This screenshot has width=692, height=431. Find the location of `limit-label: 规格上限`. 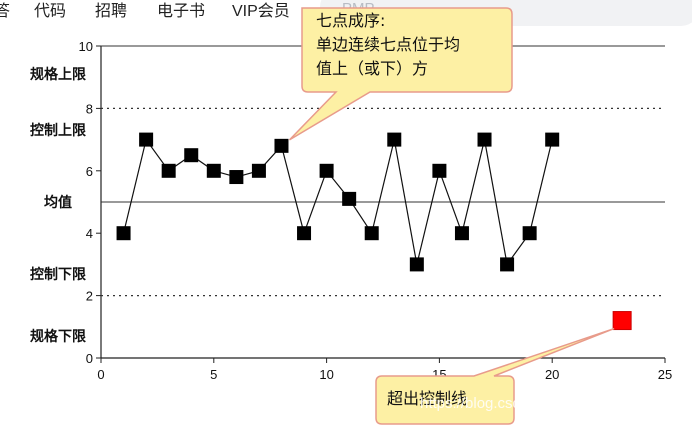

limit-label: 规格上限 is located at coordinates (58, 74).